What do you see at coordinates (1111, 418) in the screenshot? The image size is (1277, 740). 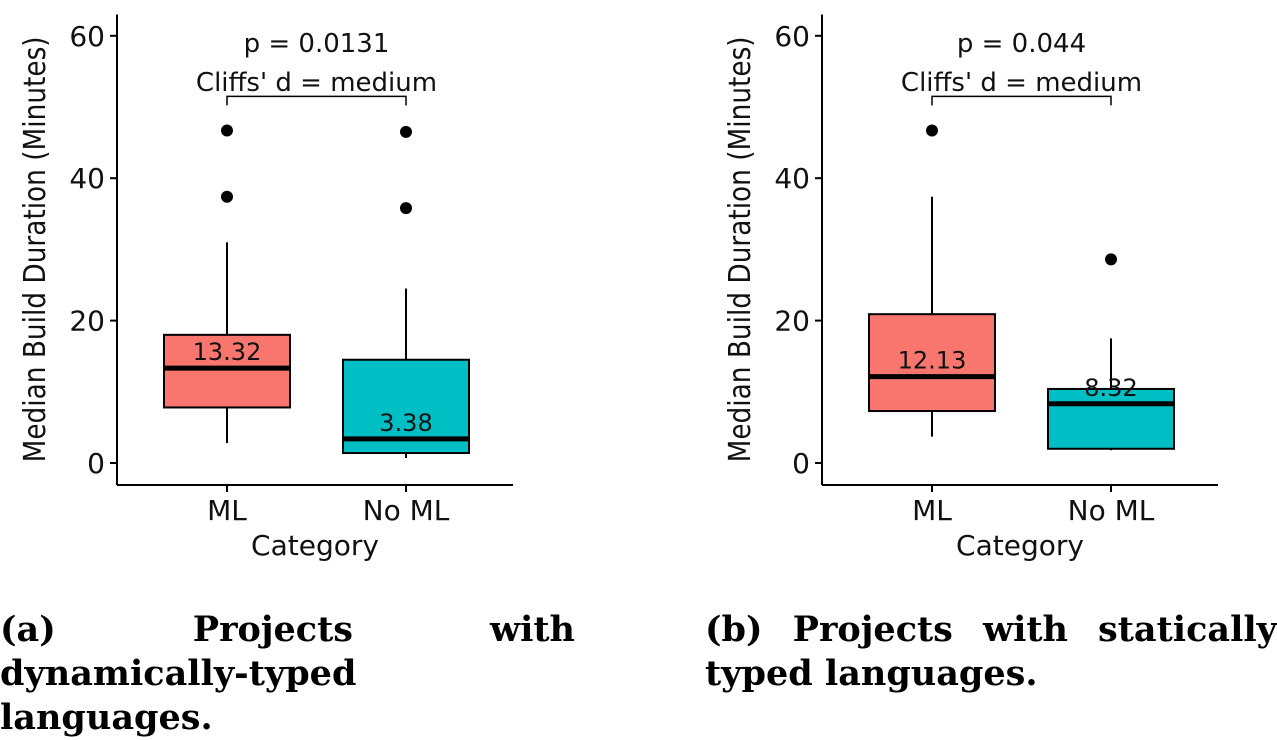 I see `box-no-ml` at bounding box center [1111, 418].